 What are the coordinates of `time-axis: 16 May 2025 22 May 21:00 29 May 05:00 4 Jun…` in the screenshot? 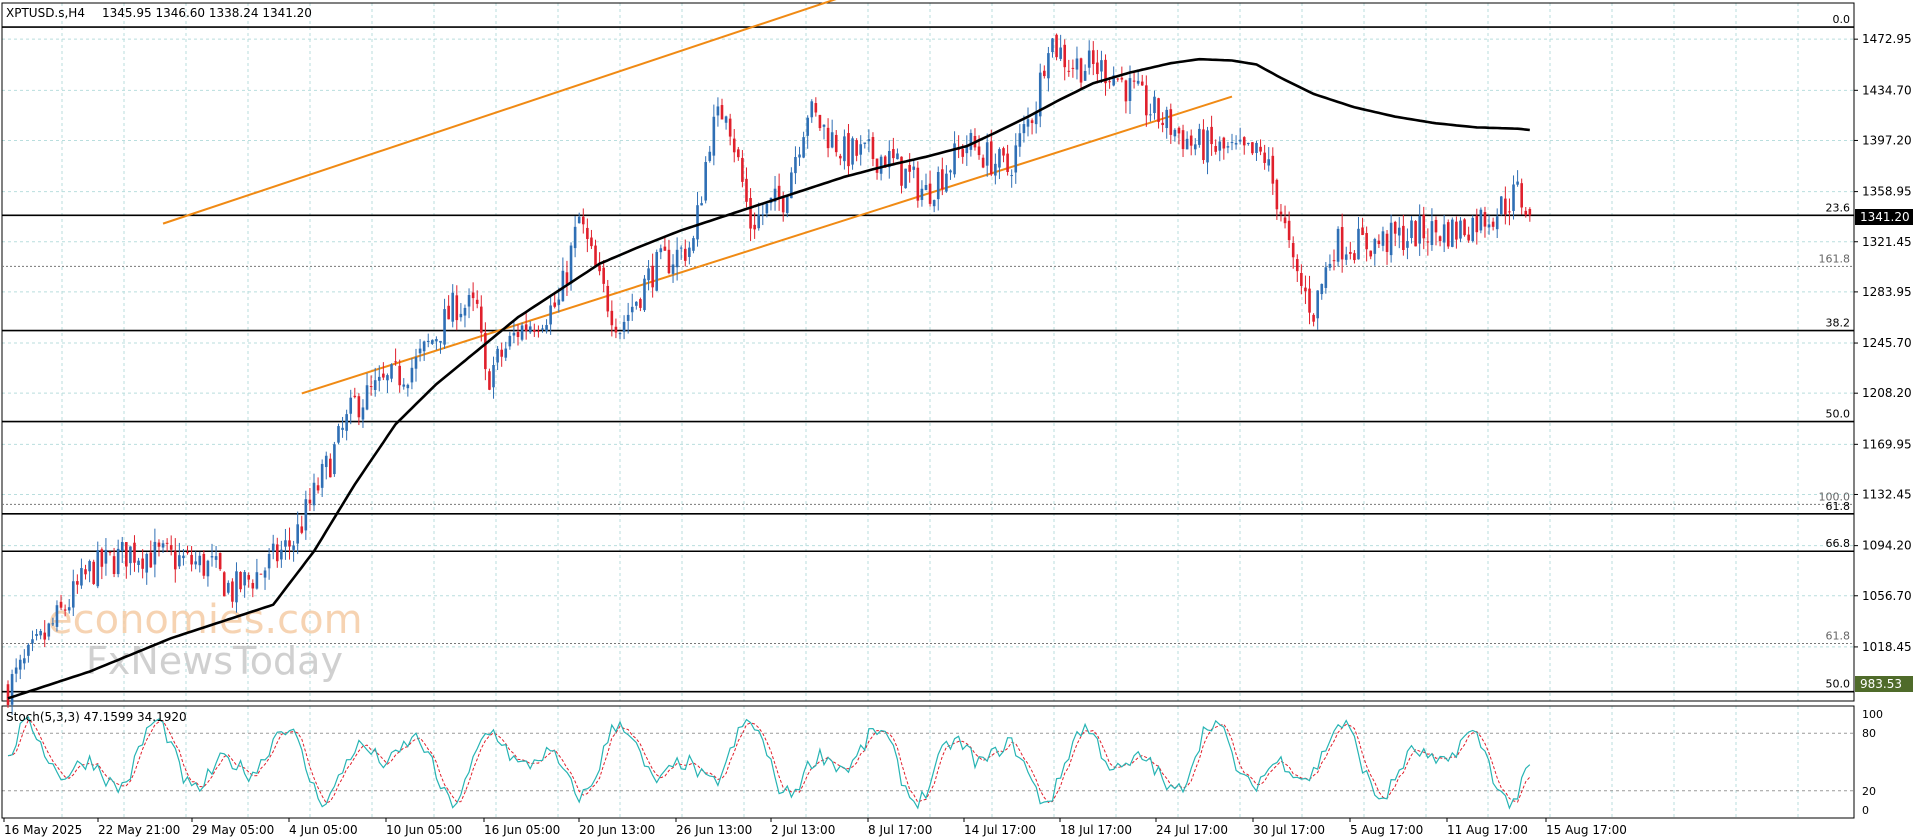 It's located at (815, 827).